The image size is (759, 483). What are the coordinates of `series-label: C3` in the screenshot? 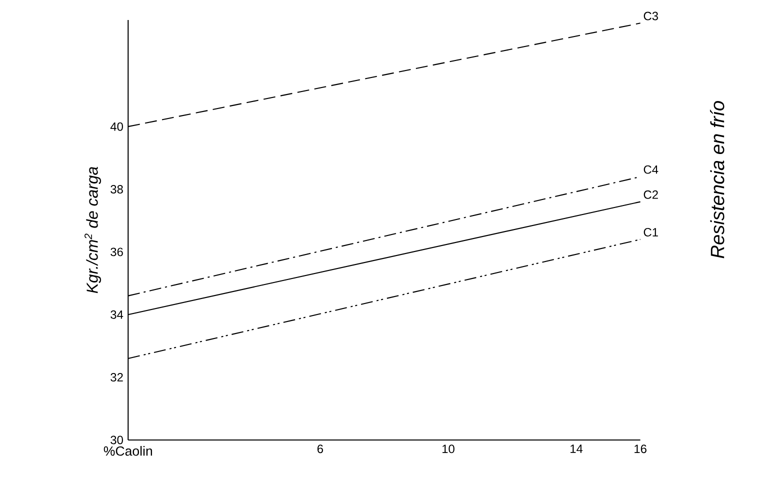 It's located at (651, 16).